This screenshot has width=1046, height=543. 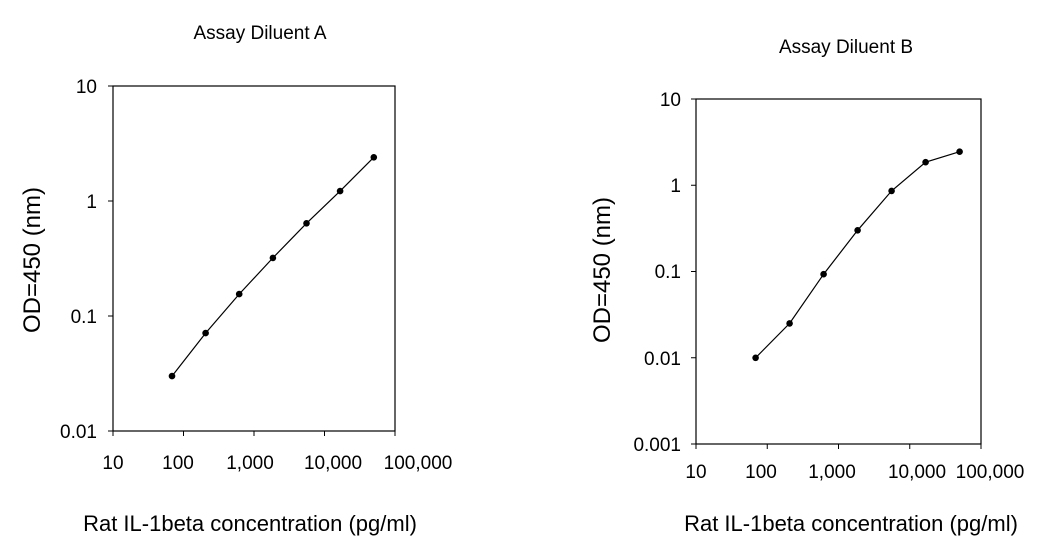 I want to click on chart-b-xtick-label: 100,000, so click(x=990, y=472).